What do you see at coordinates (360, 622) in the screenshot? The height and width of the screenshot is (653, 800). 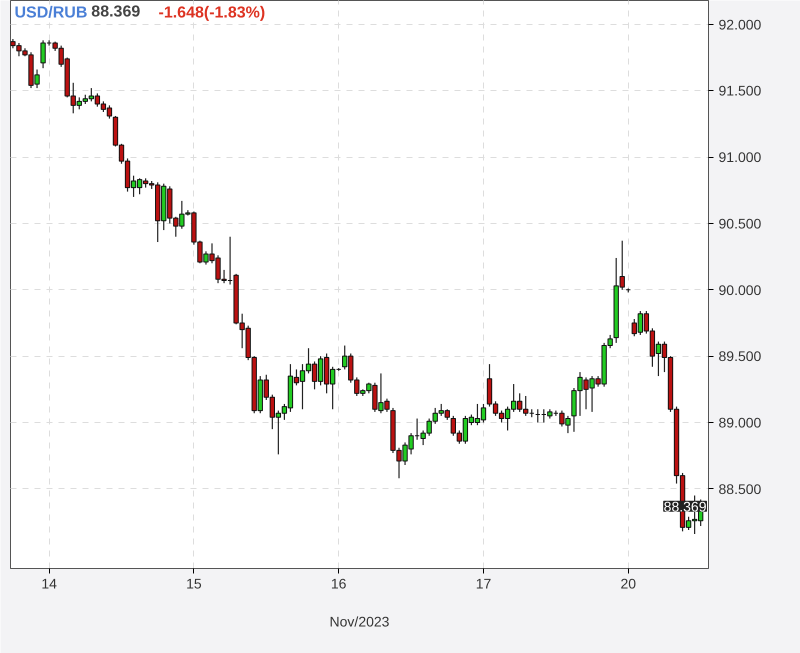 I see `x-axis-title: Nov/2023` at bounding box center [360, 622].